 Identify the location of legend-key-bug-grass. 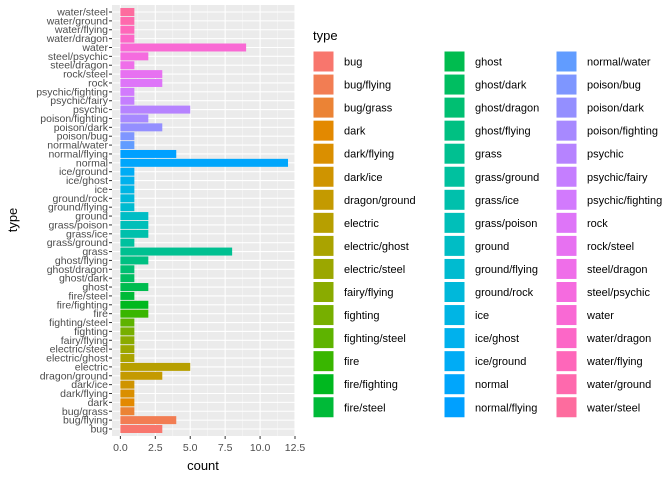
(323, 107).